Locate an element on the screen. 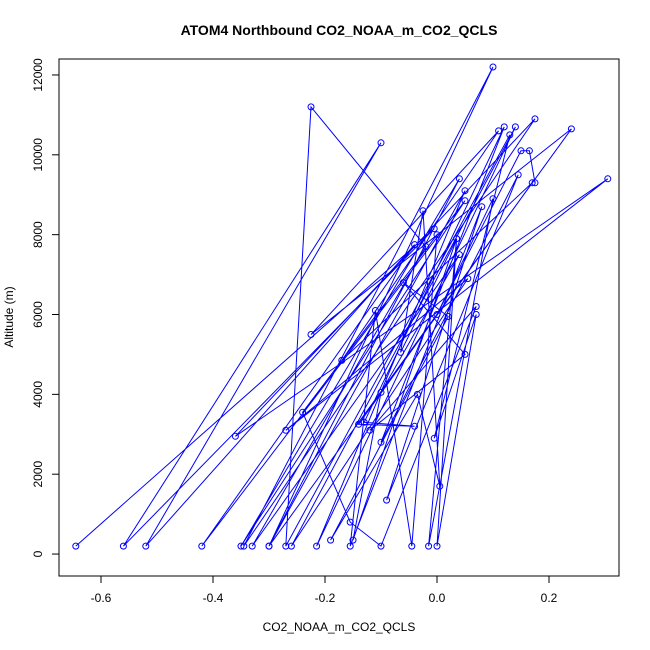  y-axis-label: Altitude (m) is located at coordinates (9, 316).